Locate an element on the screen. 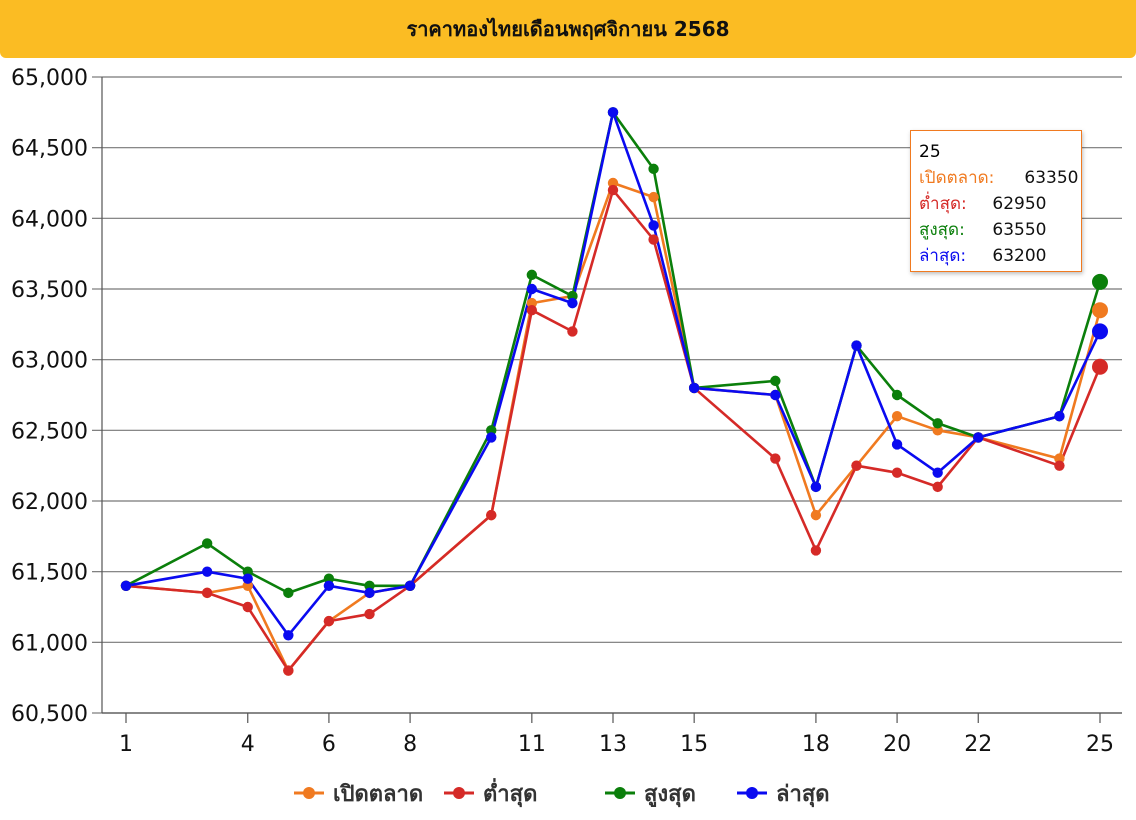 Image resolution: width=1136 pixels, height=820 pixels. x-tick-label: 18 is located at coordinates (816, 744).